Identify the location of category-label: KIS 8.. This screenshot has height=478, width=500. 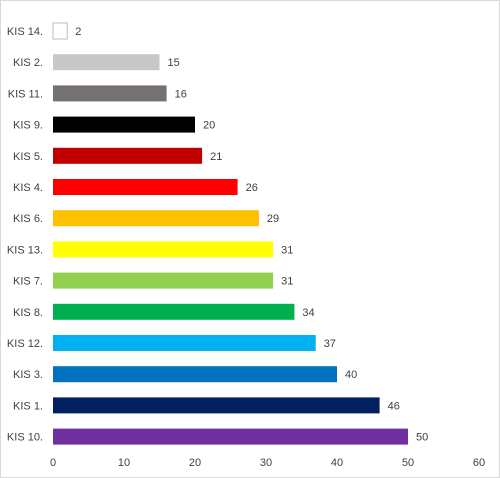
(28, 313).